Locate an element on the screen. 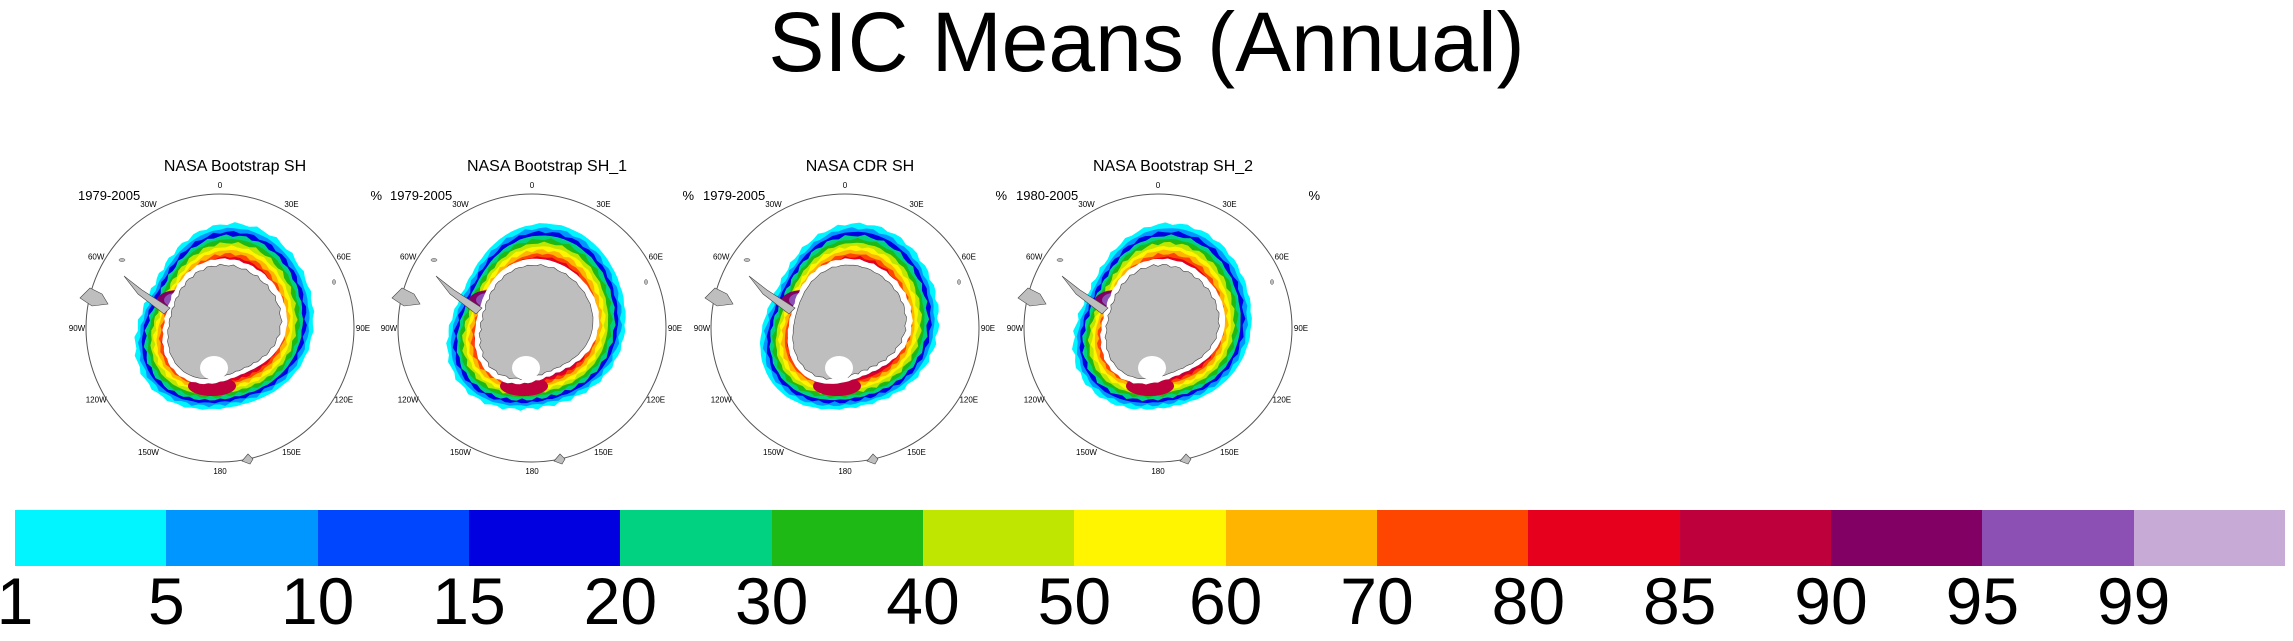 The height and width of the screenshot is (641, 2293). panel-years: 1980-2005 is located at coordinates (1047, 195).